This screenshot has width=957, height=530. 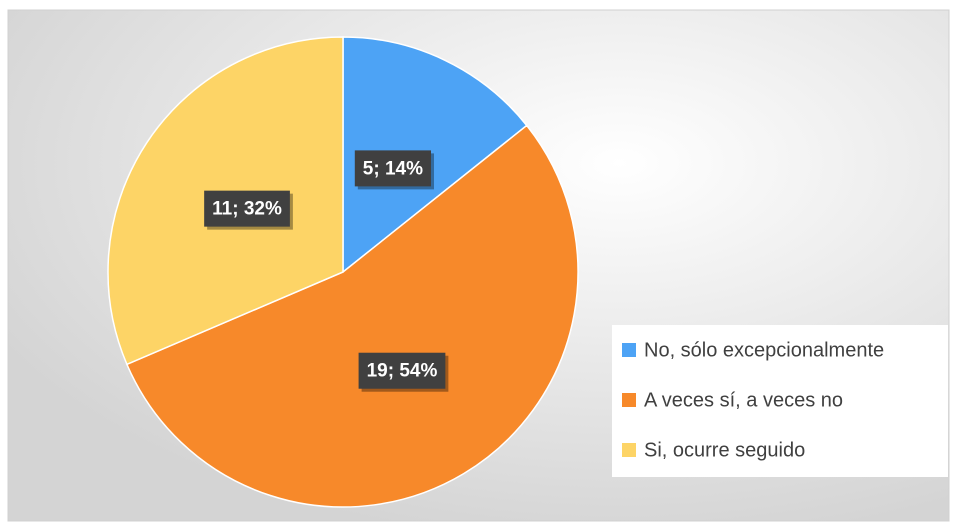 I want to click on legend-label: No, sólo excepcionalmente, so click(x=764, y=350).